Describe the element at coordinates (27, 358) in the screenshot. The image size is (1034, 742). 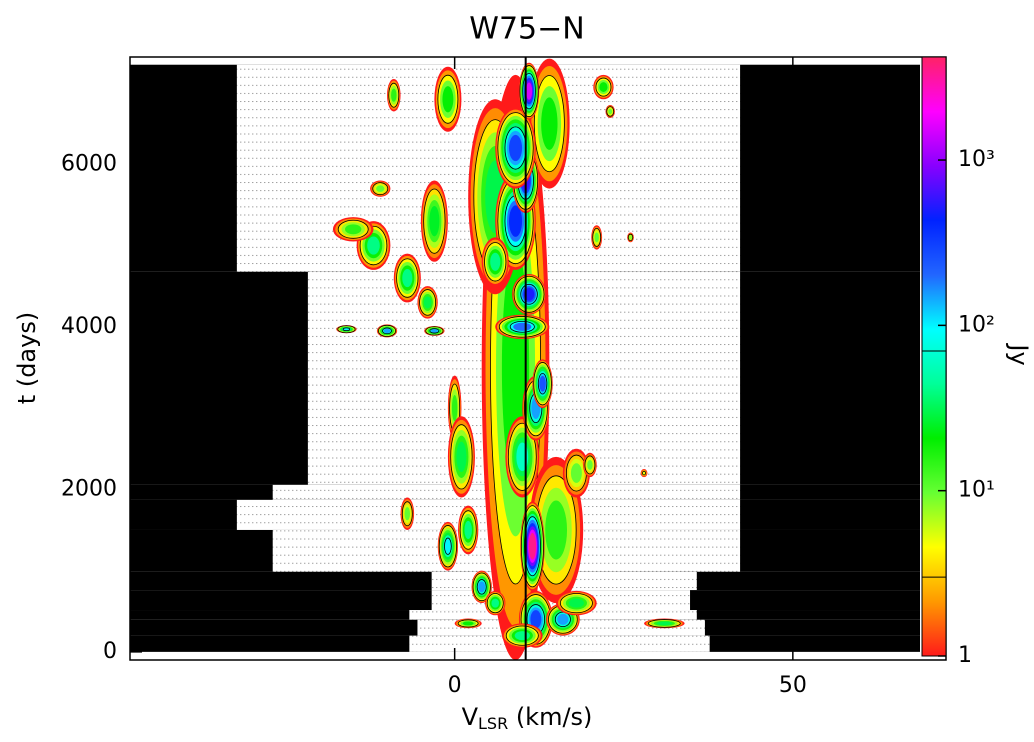
I see `y-axis-label: t (days)` at that location.